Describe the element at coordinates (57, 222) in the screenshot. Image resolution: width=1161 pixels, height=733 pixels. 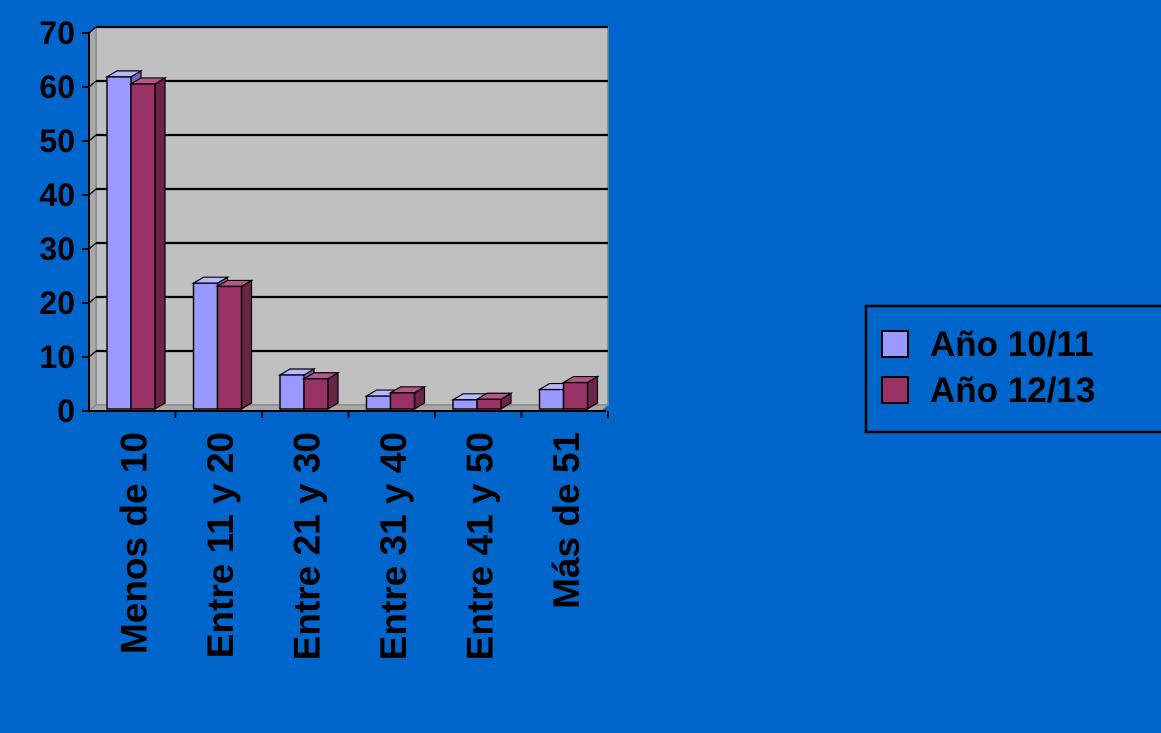
I see `y-tick-labels: 0 10 20 30 40 50 60 70` at that location.